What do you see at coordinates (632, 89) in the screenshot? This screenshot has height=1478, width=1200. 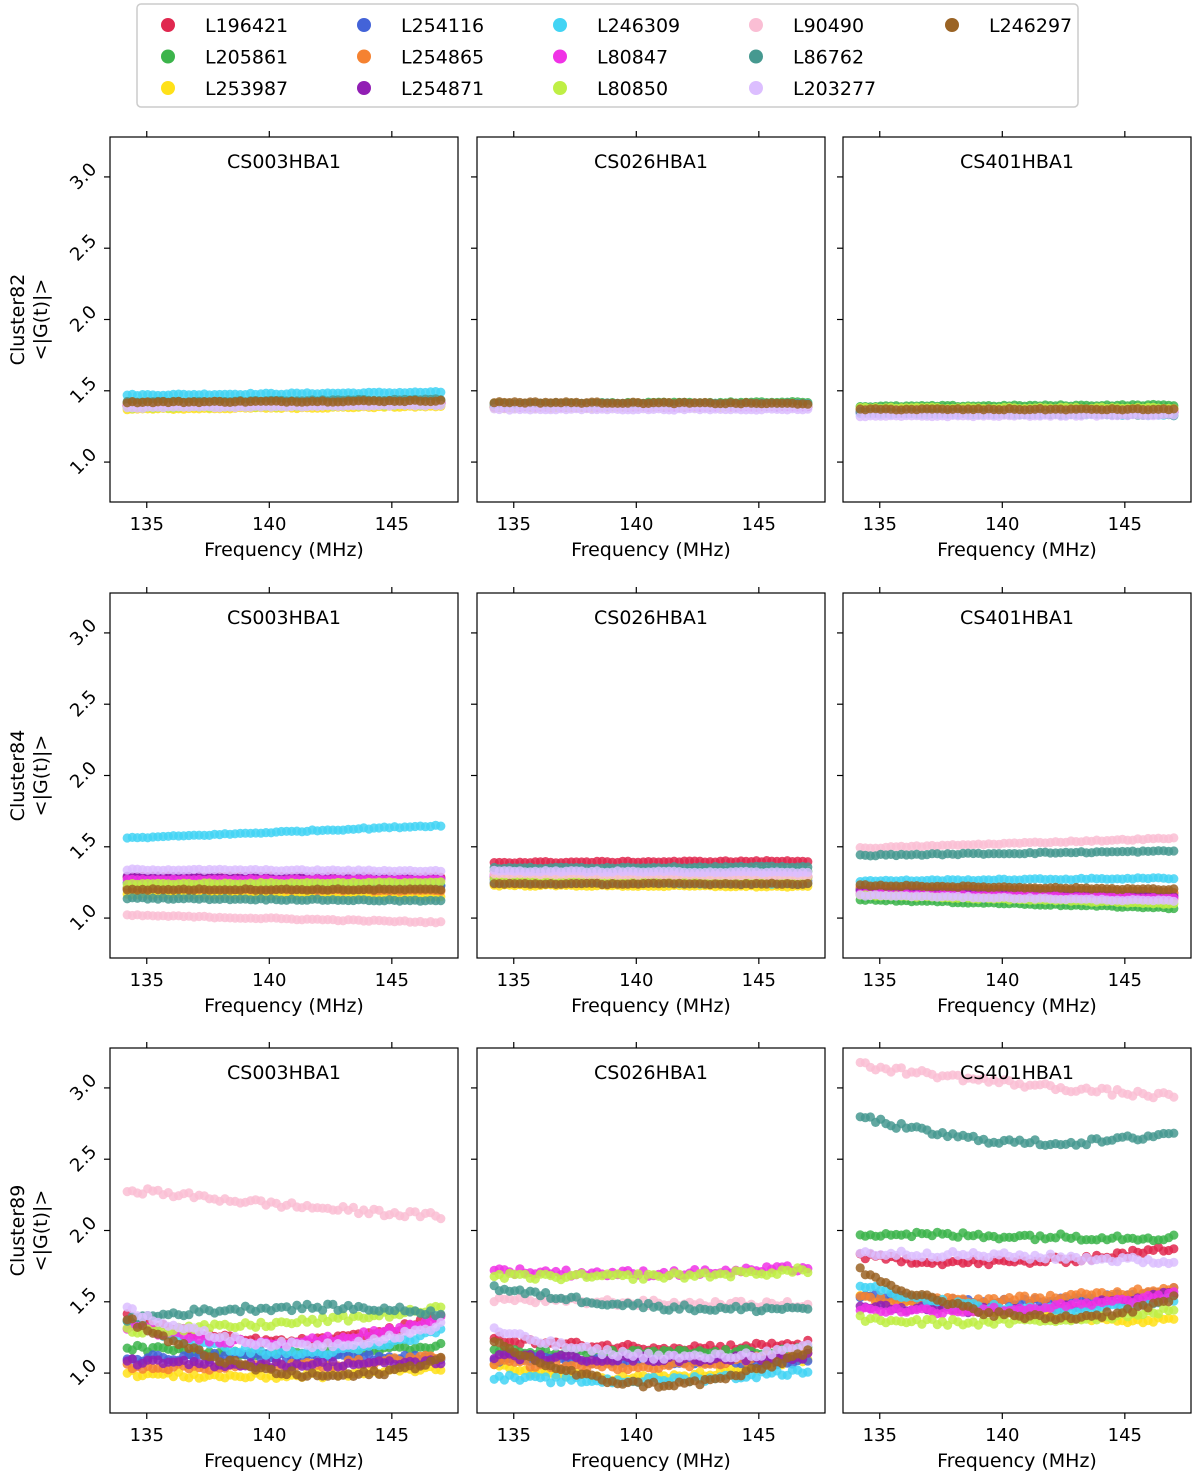 I see `legend-label: L80850` at bounding box center [632, 89].